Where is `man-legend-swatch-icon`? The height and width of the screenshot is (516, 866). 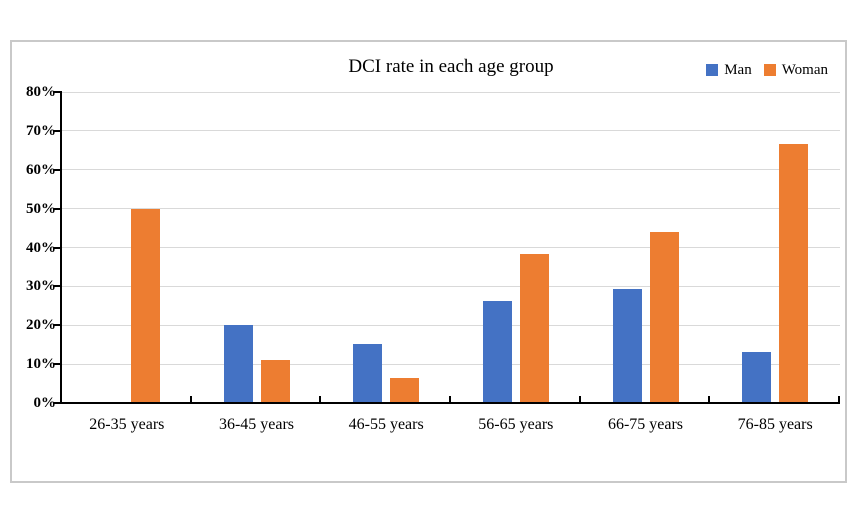 man-legend-swatch-icon is located at coordinates (712, 70).